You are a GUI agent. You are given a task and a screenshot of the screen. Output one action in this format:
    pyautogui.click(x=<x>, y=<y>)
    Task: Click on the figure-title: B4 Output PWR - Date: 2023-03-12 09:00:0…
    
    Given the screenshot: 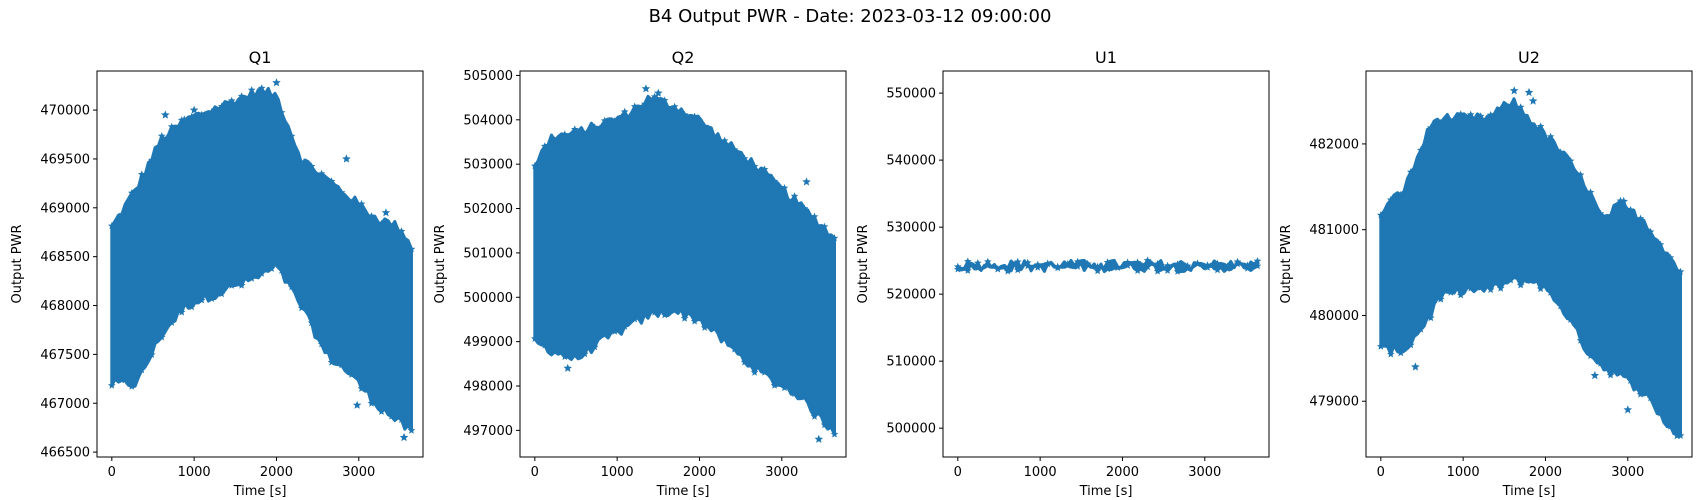 What is the action you would take?
    pyautogui.click(x=850, y=16)
    